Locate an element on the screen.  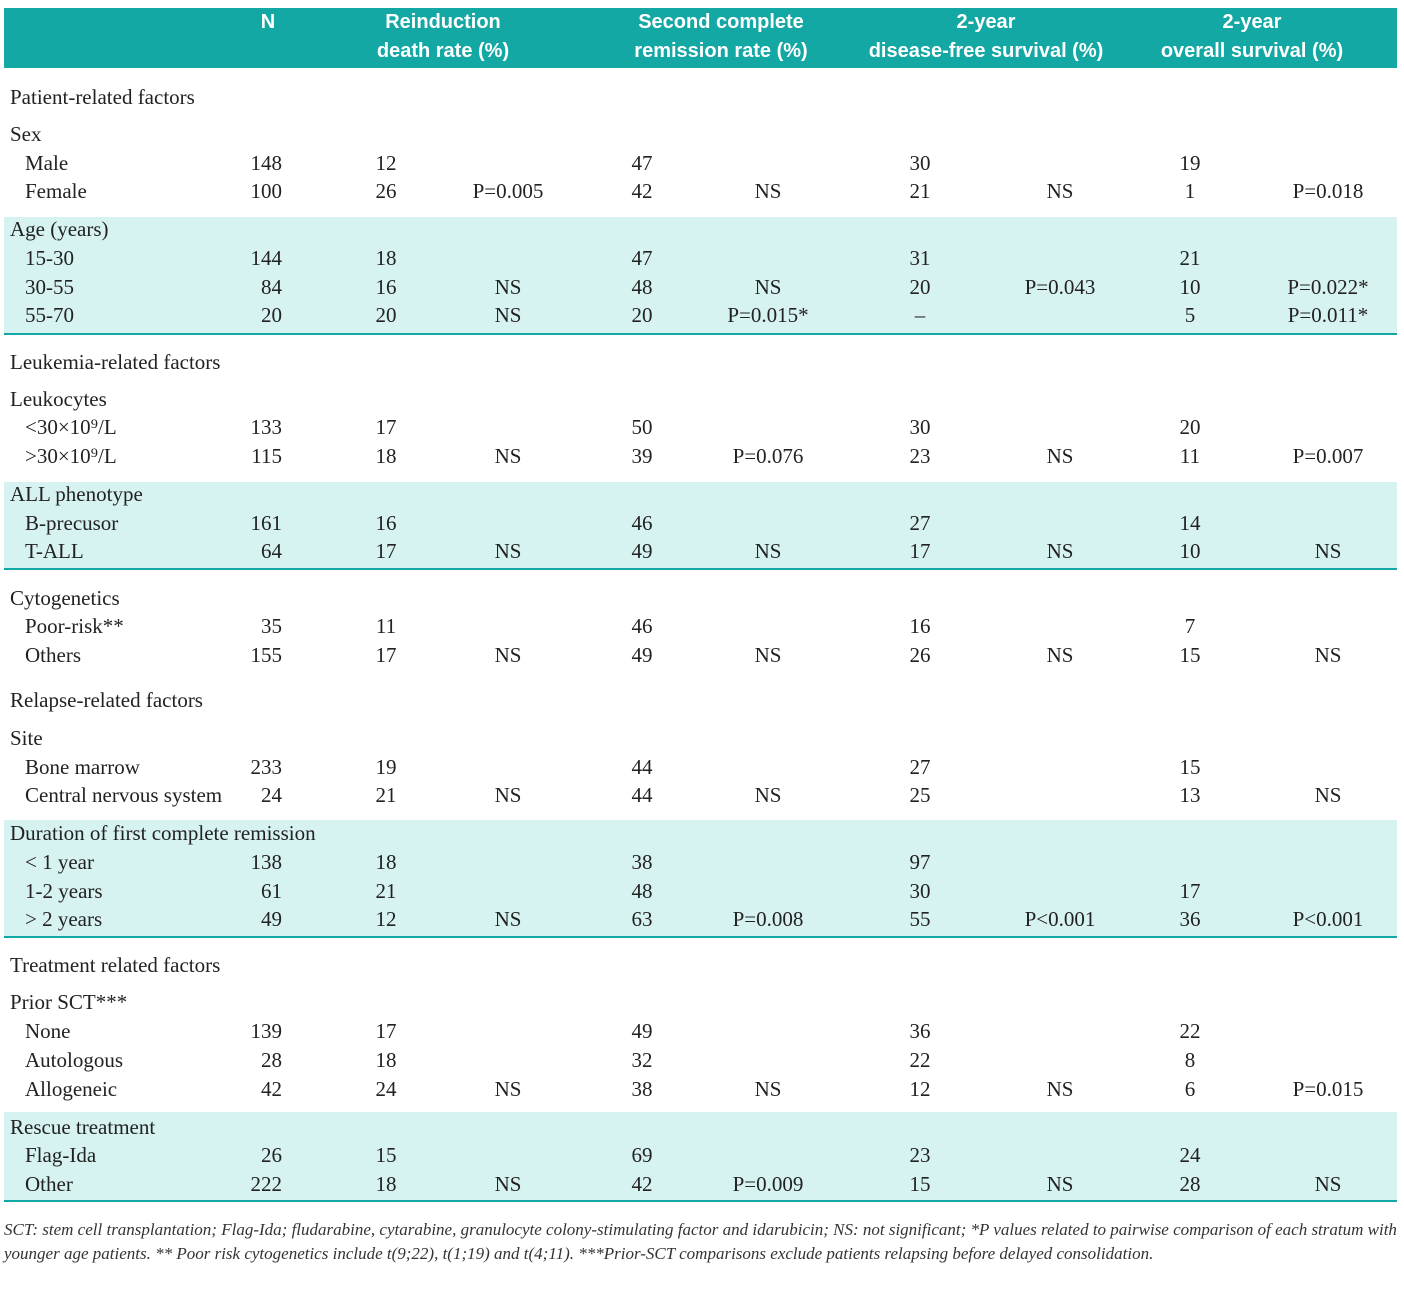
cell: 15 is located at coordinates (920, 1184).